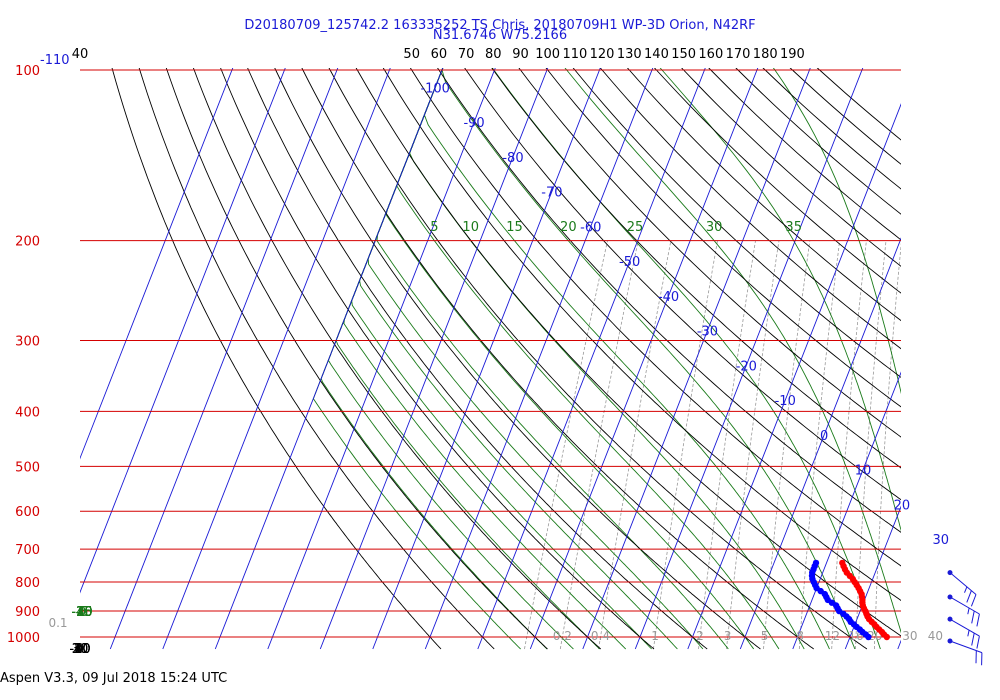 The width and height of the screenshot is (1000, 700). What do you see at coordinates (635, 227) in the screenshot?
I see `moist-adiabat-top-label: 25` at bounding box center [635, 227].